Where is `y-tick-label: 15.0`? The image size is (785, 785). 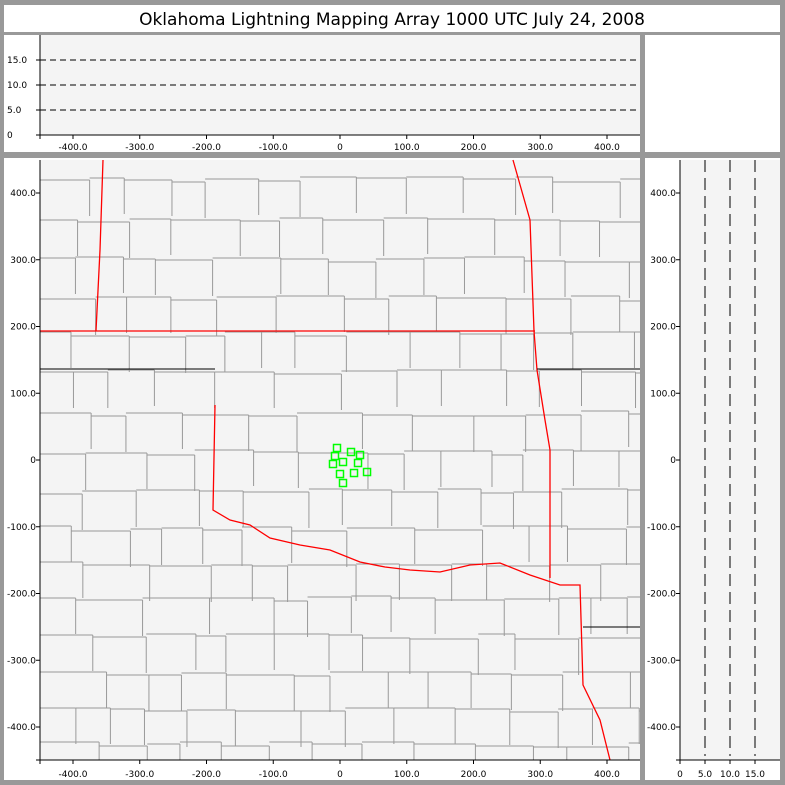
y-tick-label: 15.0 is located at coordinates (17, 61).